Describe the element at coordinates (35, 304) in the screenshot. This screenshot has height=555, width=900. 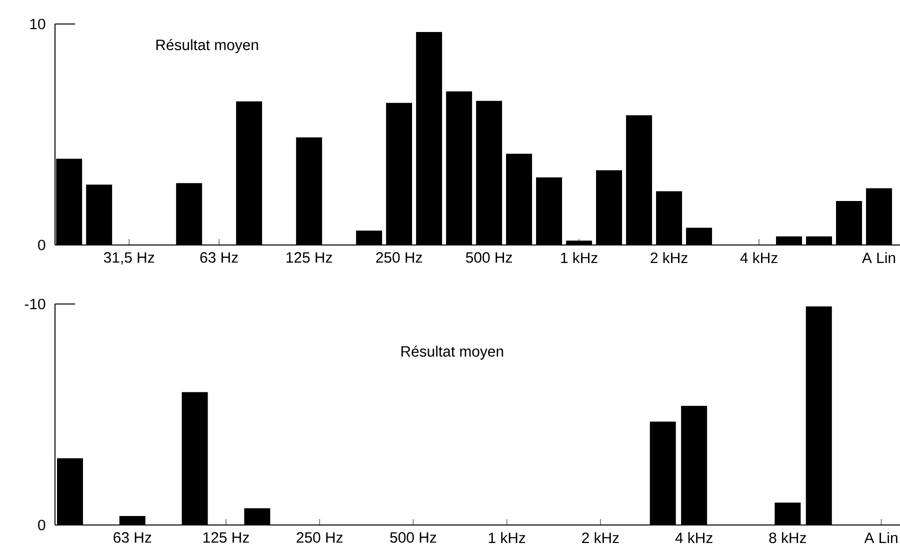
I see `y-tick-label: -10` at that location.